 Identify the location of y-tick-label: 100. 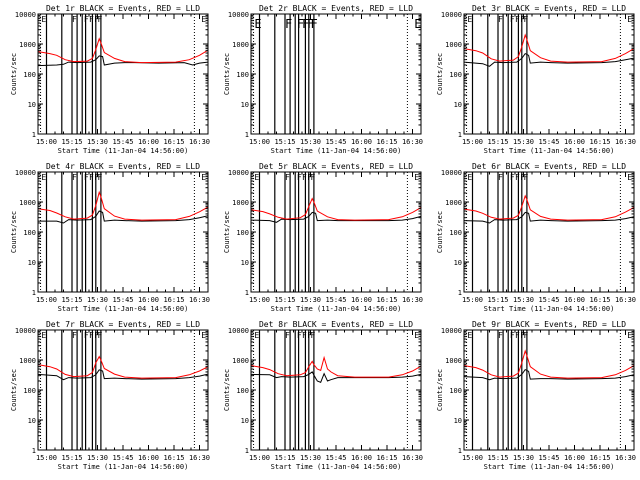
(242, 75).